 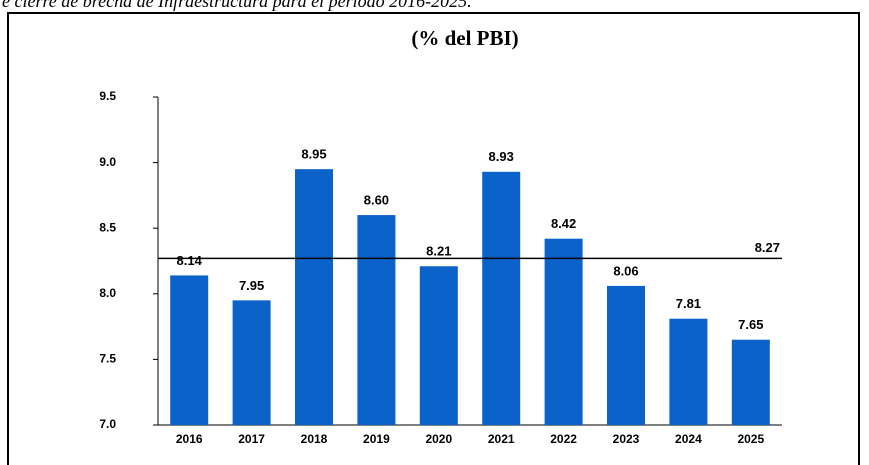 What do you see at coordinates (251, 285) in the screenshot?
I see `value-label: 7.95` at bounding box center [251, 285].